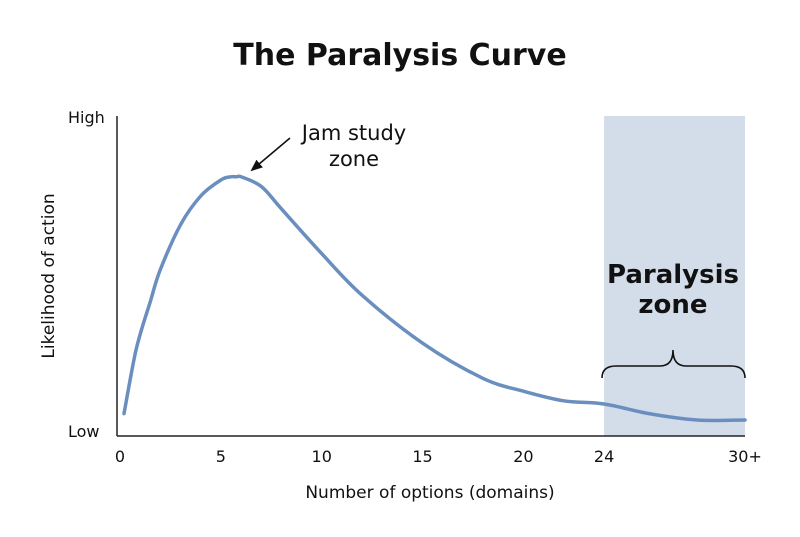  Describe the element at coordinates (673, 364) in the screenshot. I see `paralysis-zone-brace` at that location.